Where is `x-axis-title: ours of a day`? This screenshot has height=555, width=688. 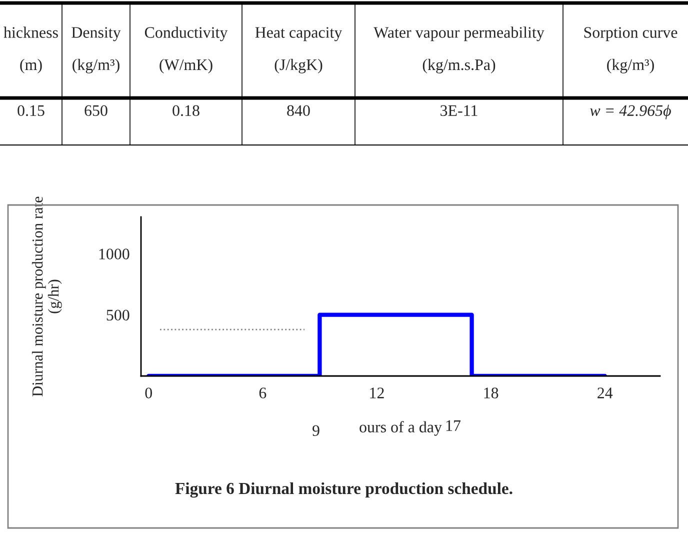 x-axis-title: ours of a day is located at coordinates (401, 428).